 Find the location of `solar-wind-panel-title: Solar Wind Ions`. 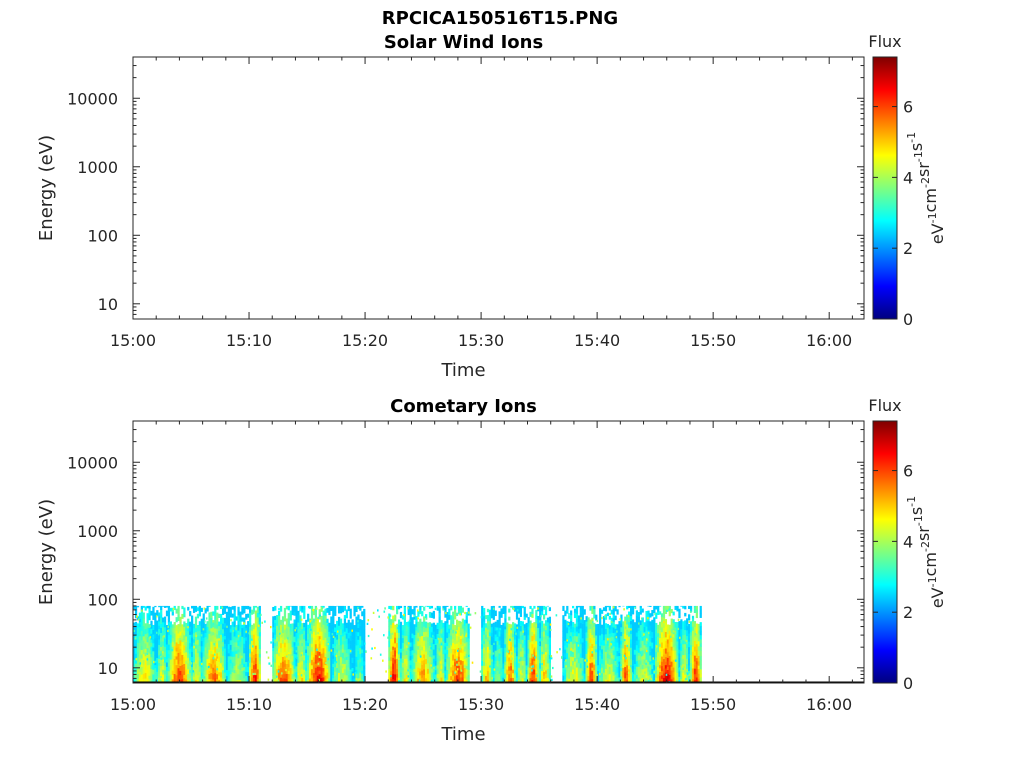

solar-wind-panel-title: Solar Wind Ions is located at coordinates (463, 42).